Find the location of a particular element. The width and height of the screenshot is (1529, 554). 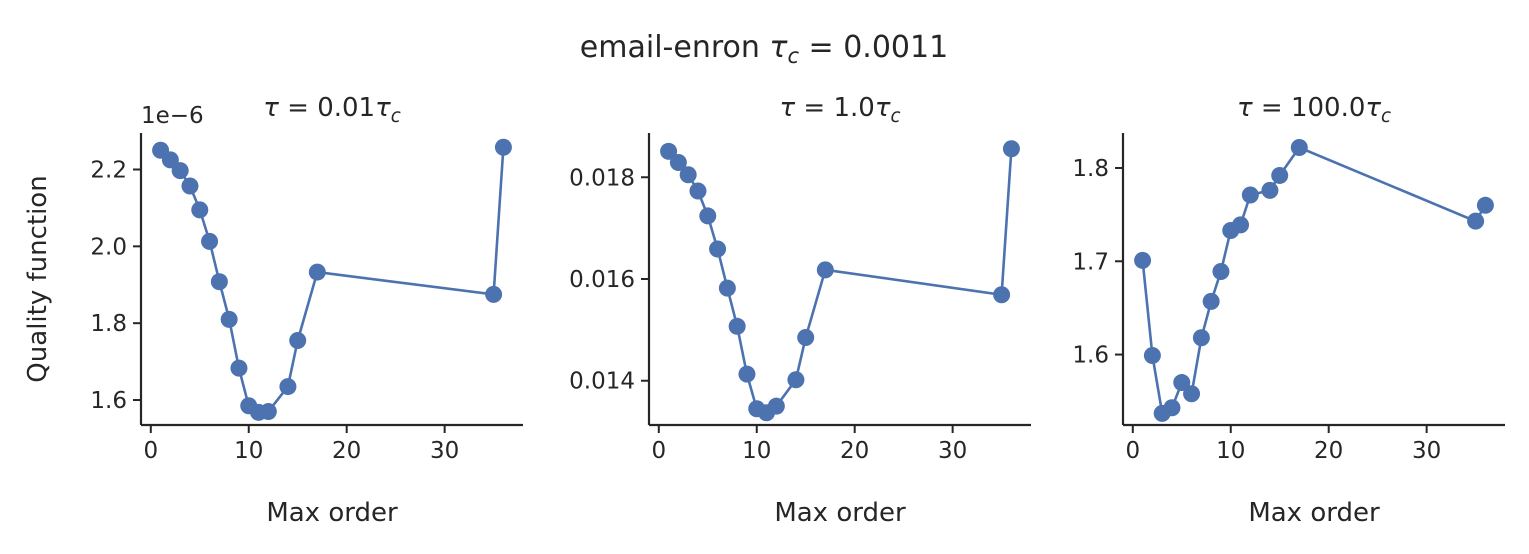

y-tick-label: 0.018 is located at coordinates (602, 178).